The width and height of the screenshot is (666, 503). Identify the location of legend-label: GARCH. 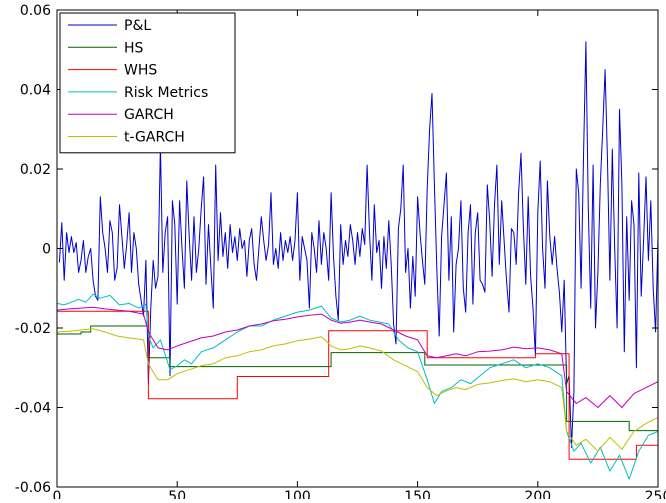
(149, 115).